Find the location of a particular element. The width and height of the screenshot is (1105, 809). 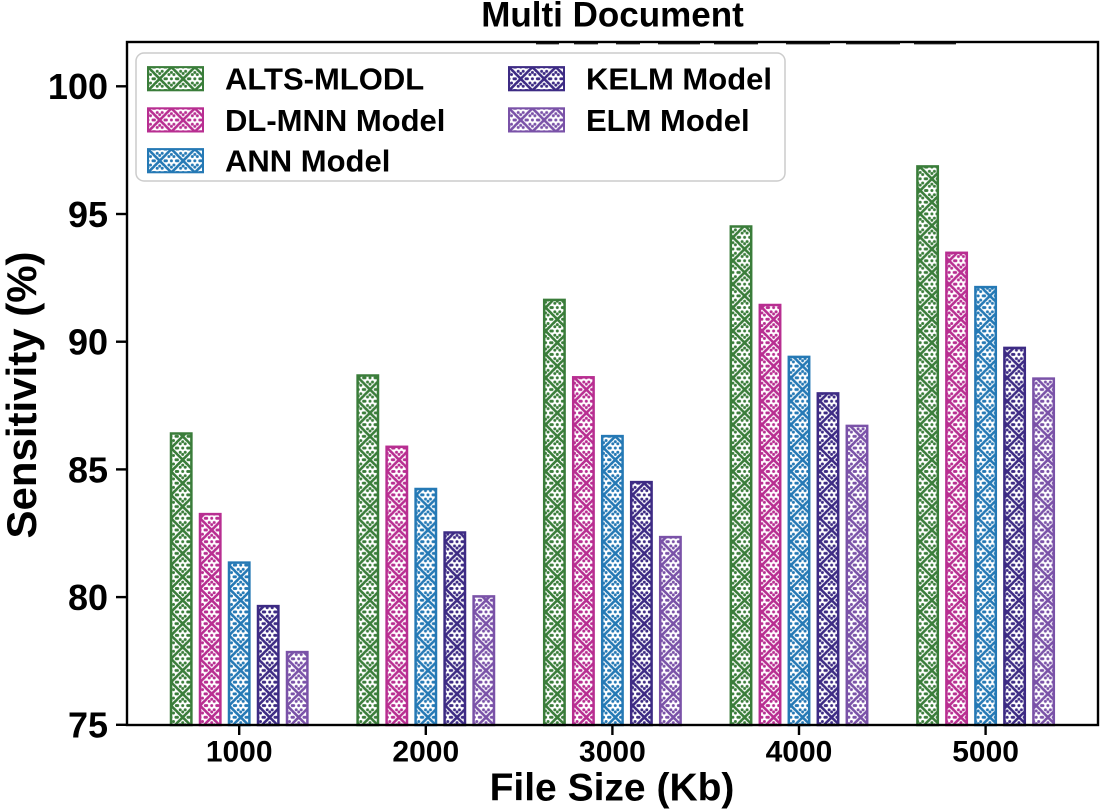

svg-text: 1000 is located at coordinates (239, 752).